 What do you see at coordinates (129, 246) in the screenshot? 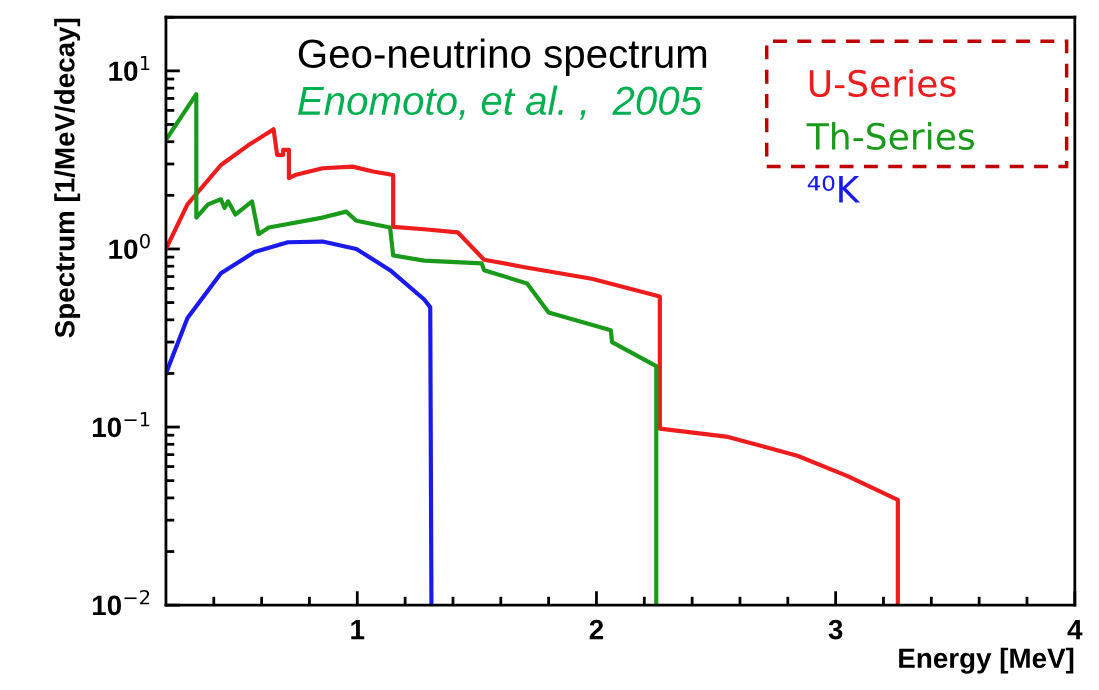
I see `y-tick-label: 10$^{0}$` at bounding box center [129, 246].